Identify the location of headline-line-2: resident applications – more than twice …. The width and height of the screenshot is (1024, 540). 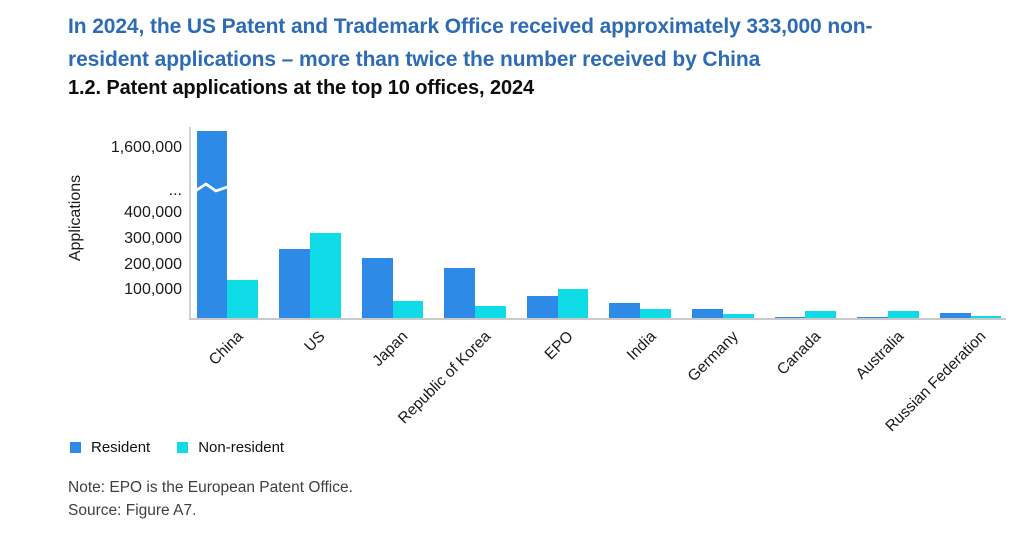
(414, 59).